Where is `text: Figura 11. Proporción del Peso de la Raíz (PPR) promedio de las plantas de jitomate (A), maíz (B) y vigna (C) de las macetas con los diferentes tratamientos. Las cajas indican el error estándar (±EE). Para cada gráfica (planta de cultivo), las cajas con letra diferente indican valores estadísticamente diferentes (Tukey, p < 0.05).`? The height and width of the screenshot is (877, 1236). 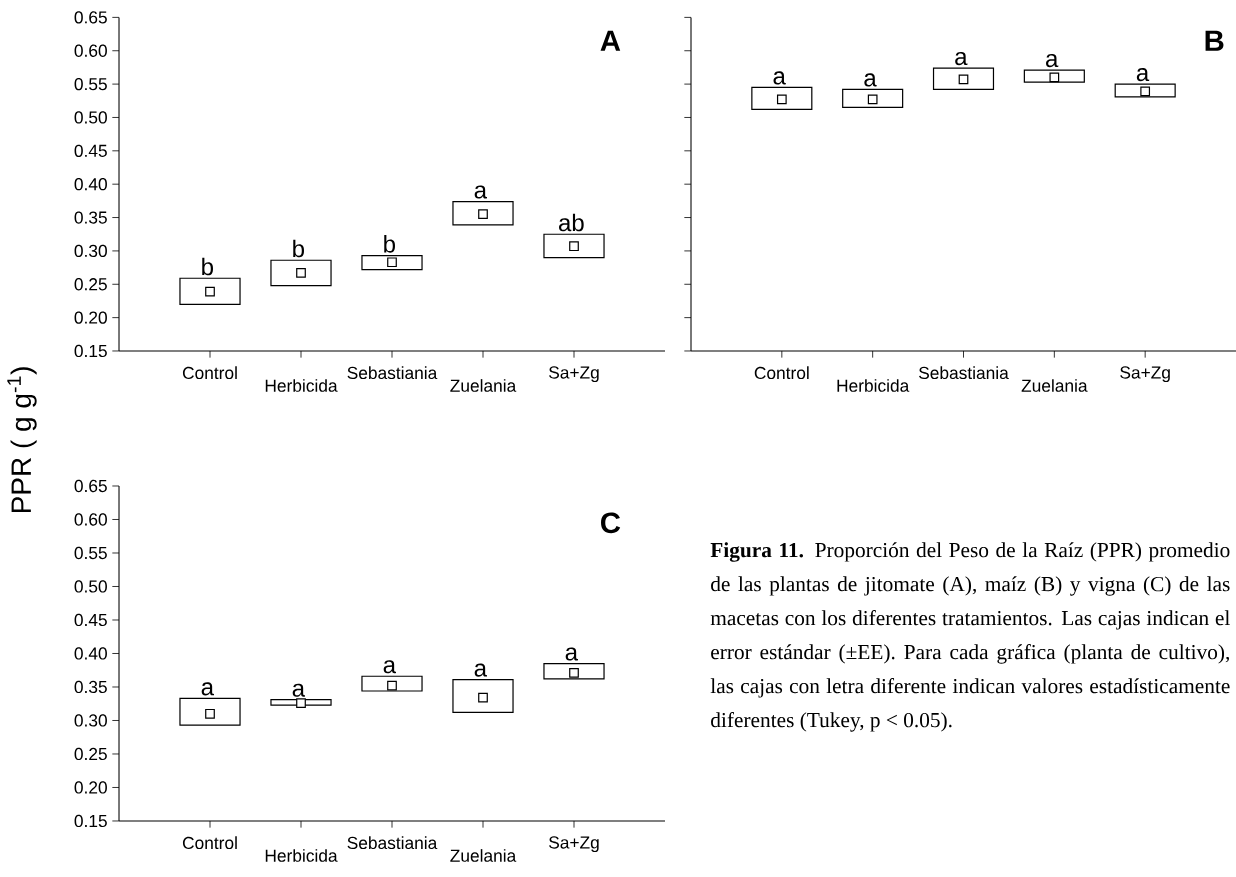
text: Figura 11. Proporción del Peso de la Raíz (PPR) promedio de las plantas de jitomate (A), maíz (B) y vigna (C) de las macetas con los diferentes tratamientos. Las cajas indican el error estándar (±EE). Para cada gráfica (planta de cultivo), las cajas con letra diferente indican valores estadísticamente diferentes (Tukey, p < 0.05). is located at coordinates (970, 637).